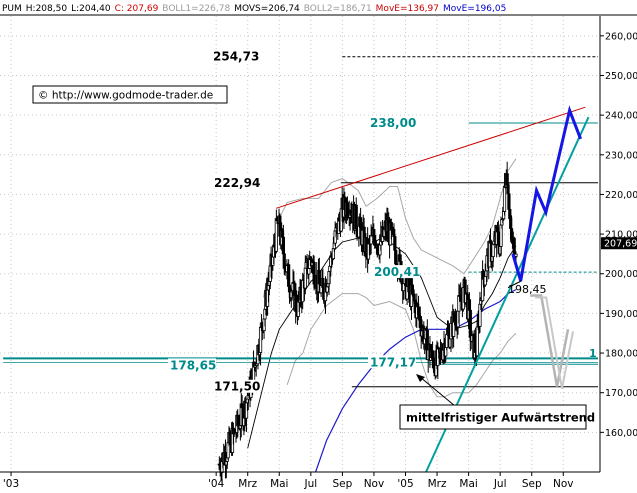 The width and height of the screenshot is (637, 493). I want to click on level-label: 177,17, so click(393, 362).